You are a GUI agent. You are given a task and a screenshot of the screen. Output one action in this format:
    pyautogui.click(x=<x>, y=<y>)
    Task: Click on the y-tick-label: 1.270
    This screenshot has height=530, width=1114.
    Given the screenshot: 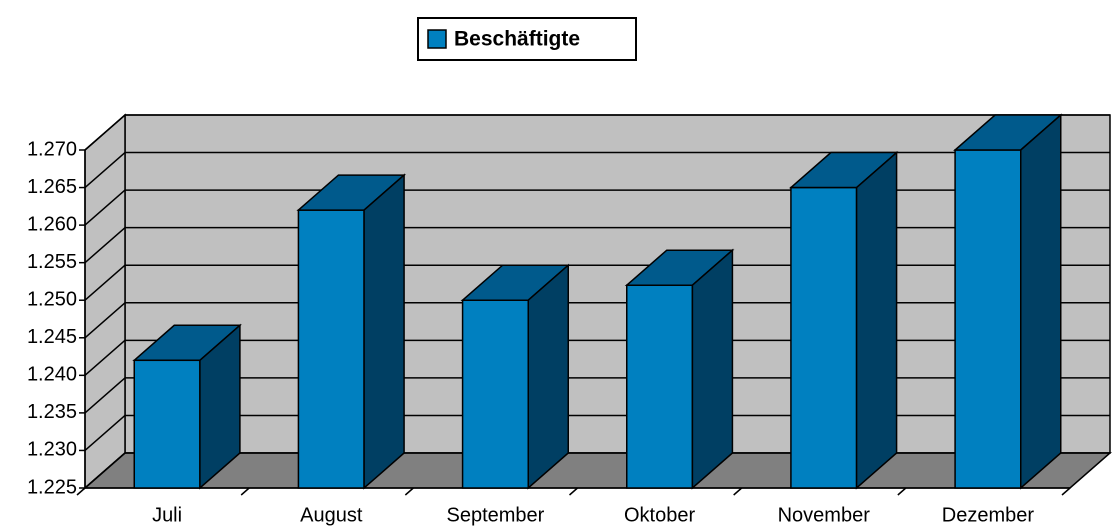 What is the action you would take?
    pyautogui.click(x=52, y=149)
    